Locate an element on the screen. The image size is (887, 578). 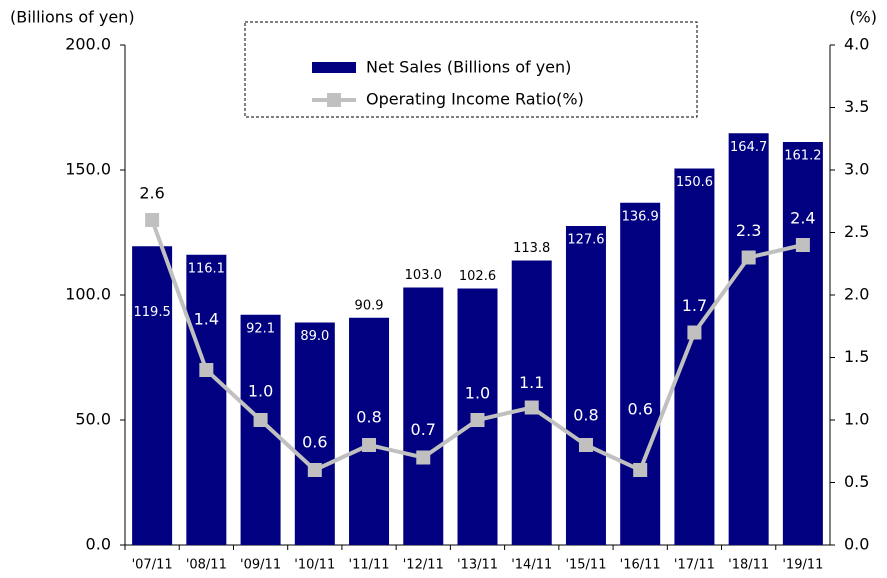
bar-value-label: 92.1 is located at coordinates (260, 328).